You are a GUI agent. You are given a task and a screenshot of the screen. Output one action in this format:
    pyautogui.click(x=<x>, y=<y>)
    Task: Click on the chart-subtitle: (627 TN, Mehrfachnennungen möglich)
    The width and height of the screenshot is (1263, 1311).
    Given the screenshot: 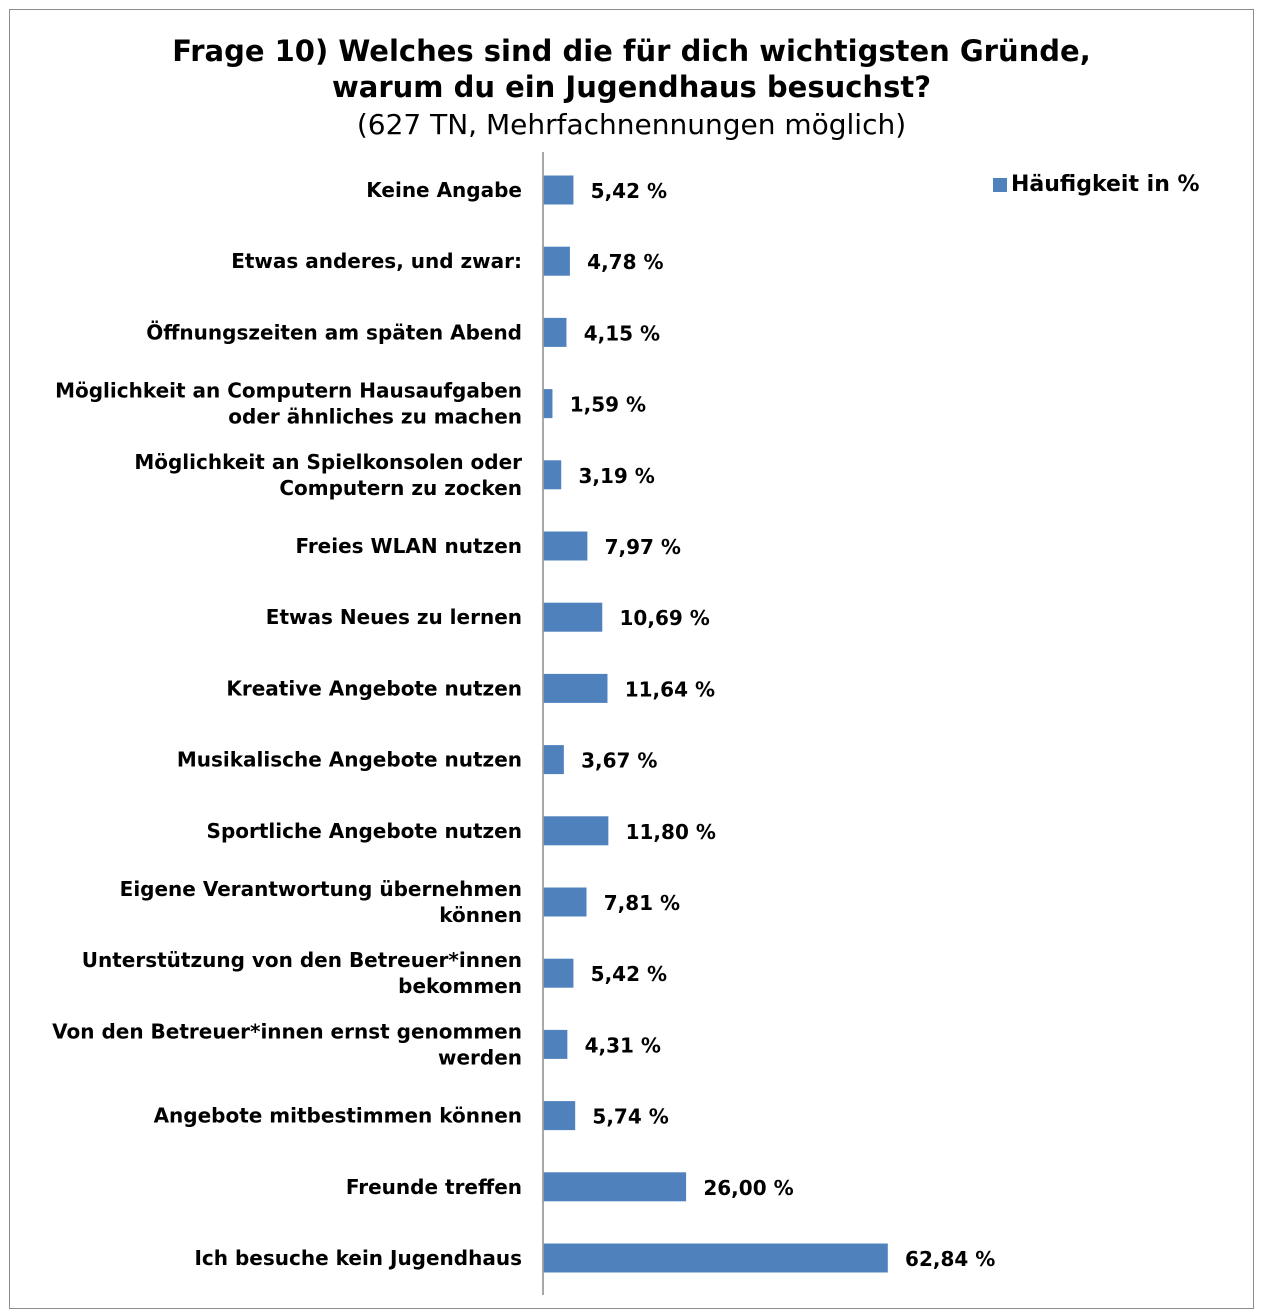 What is the action you would take?
    pyautogui.click(x=631, y=124)
    